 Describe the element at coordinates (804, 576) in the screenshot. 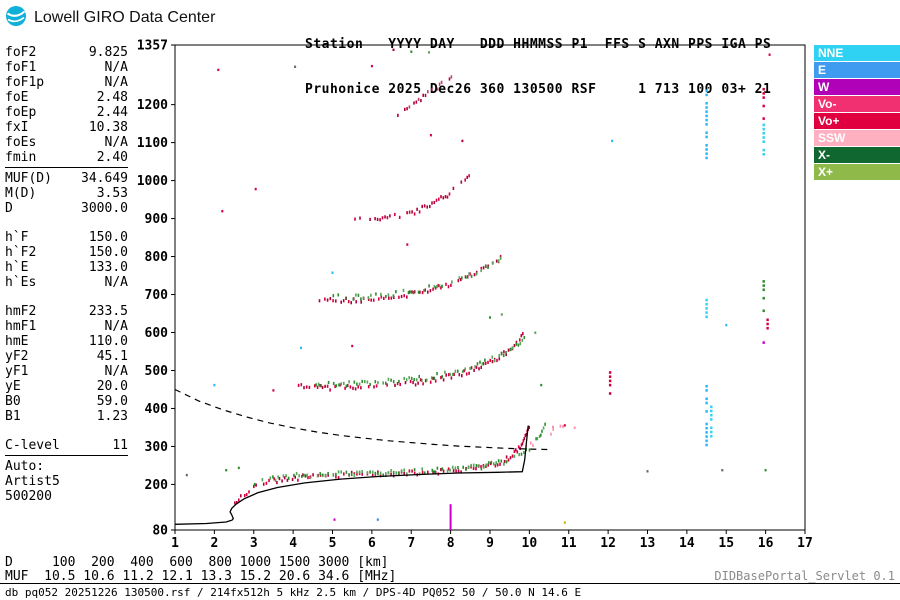

I see `servlet-version-label: DIDBasePortal_Servlet 0.1` at that location.